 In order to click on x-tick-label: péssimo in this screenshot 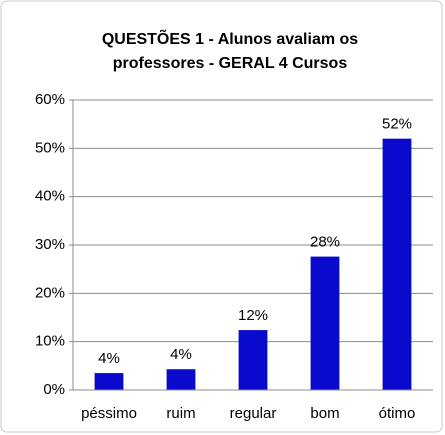, I will do `click(109, 413)`.